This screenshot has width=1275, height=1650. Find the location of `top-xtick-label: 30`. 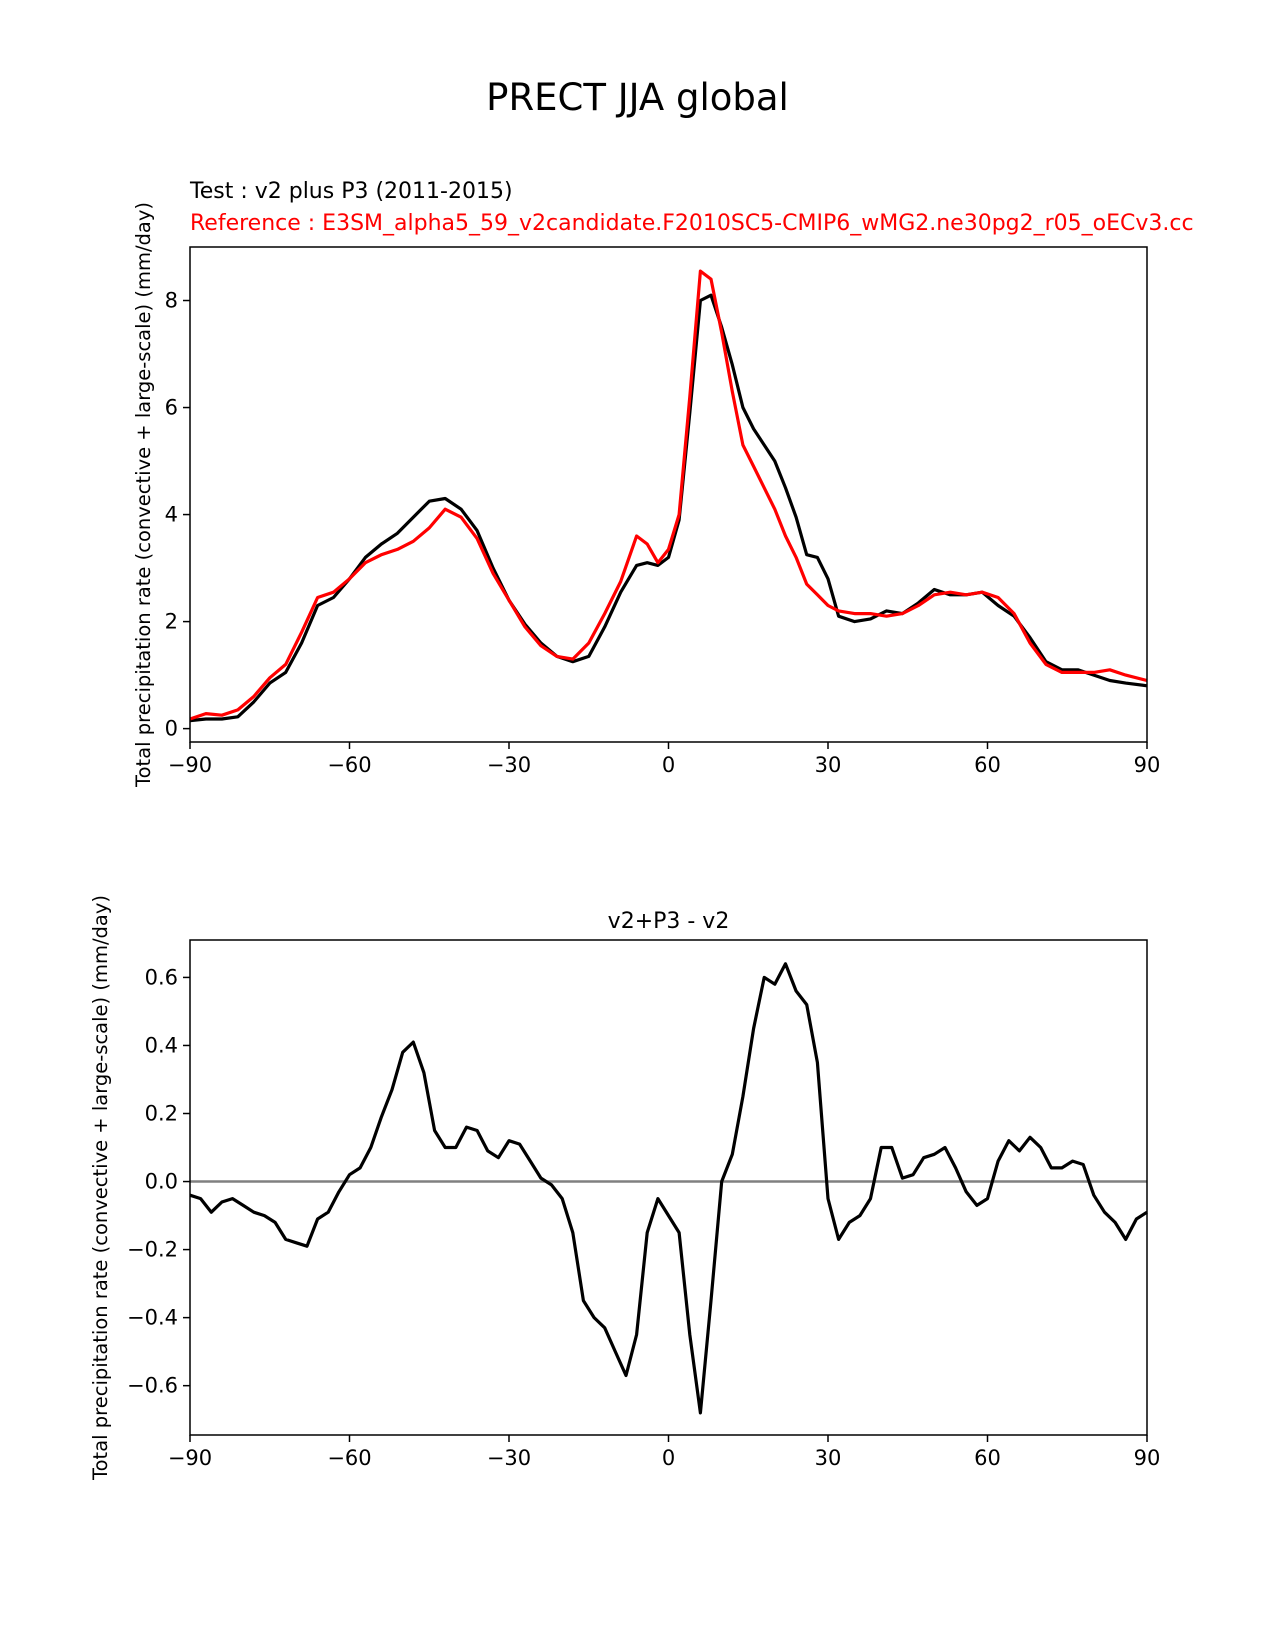

top-xtick-label: 30 is located at coordinates (828, 765).